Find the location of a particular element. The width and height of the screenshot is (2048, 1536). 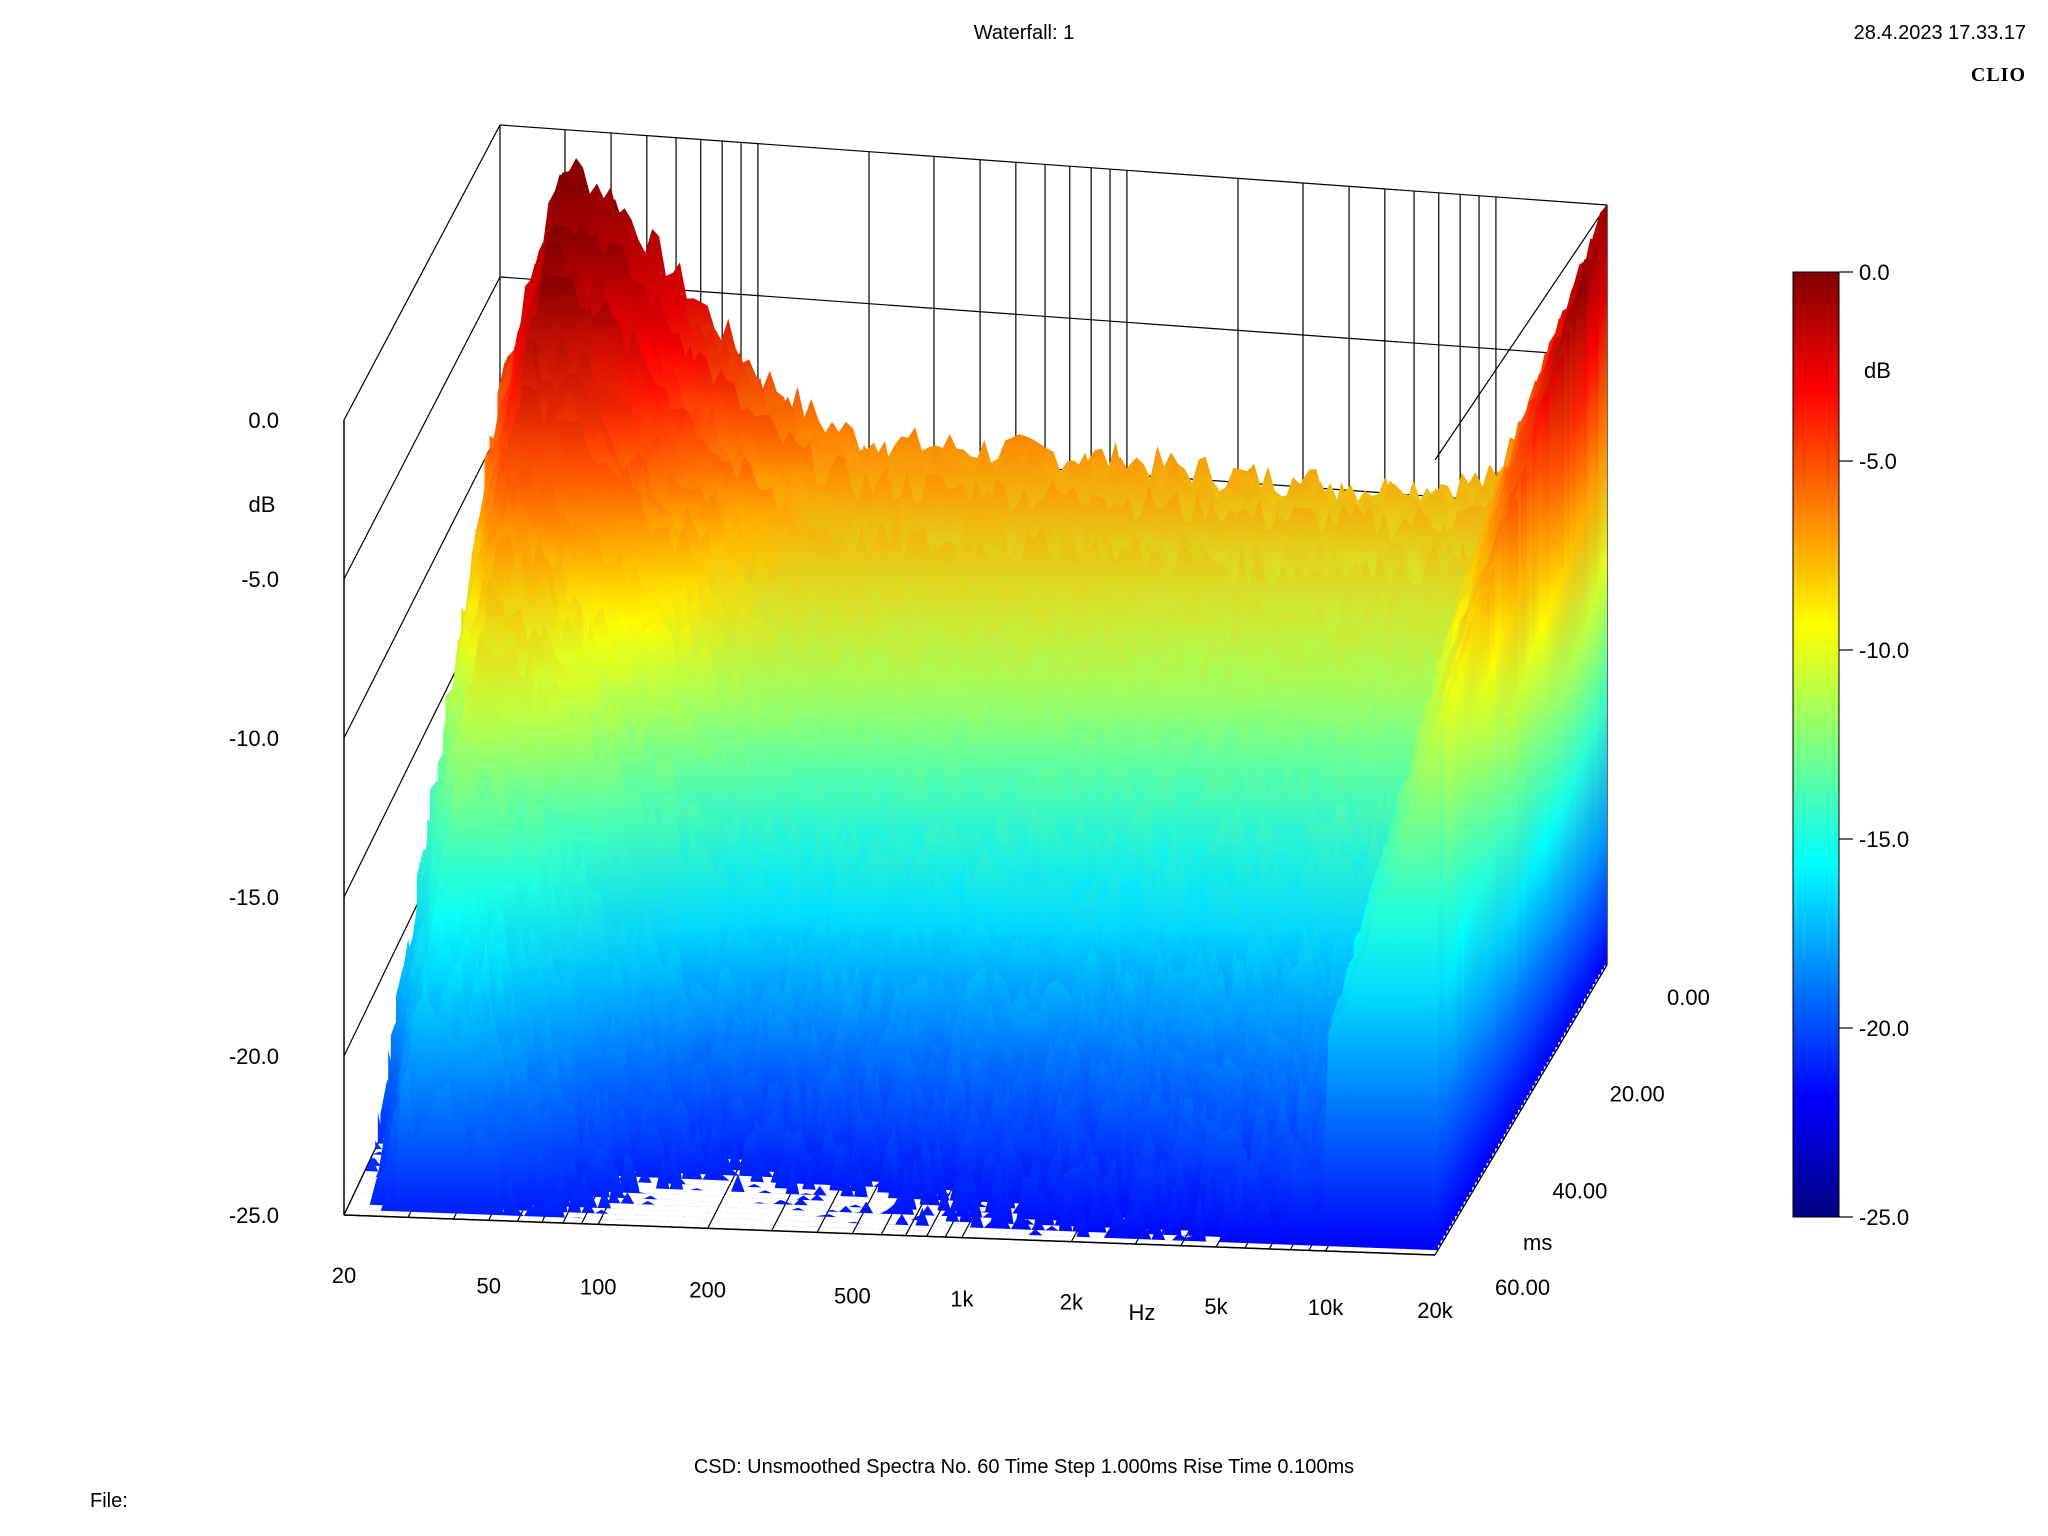

colorbar-tick-label-4: -20.0 is located at coordinates (1884, 1028).